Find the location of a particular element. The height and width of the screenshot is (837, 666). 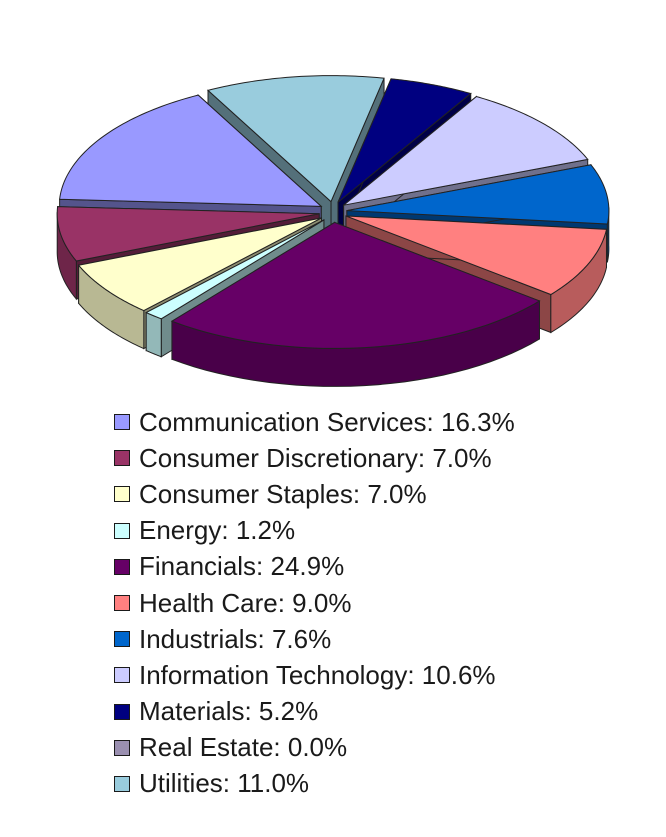

legend-item: Health Care: 9.0% is located at coordinates (314, 603).